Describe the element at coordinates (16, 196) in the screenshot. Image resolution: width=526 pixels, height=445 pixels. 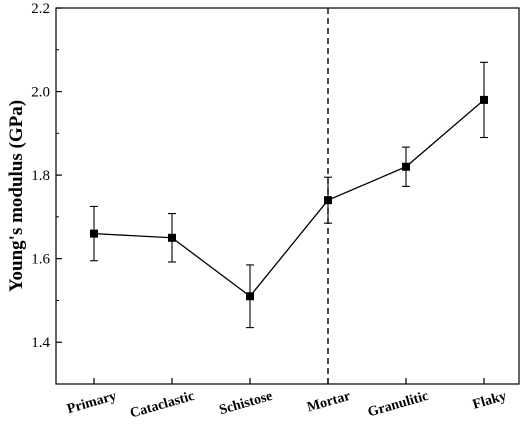
I see `y-axis-title: Young's modulus (GPa)` at that location.